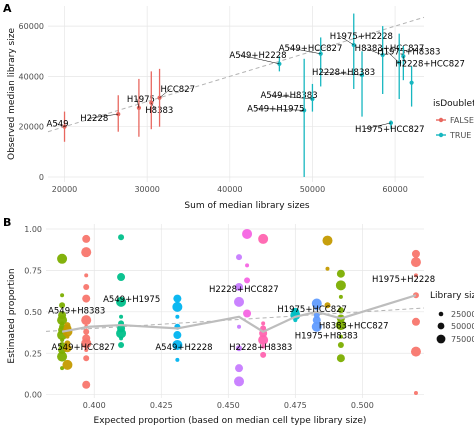 The width and height of the screenshot is (474, 429). What do you see at coordinates (462, 120) in the screenshot?
I see `legend-false-label: FALSE` at bounding box center [462, 120].